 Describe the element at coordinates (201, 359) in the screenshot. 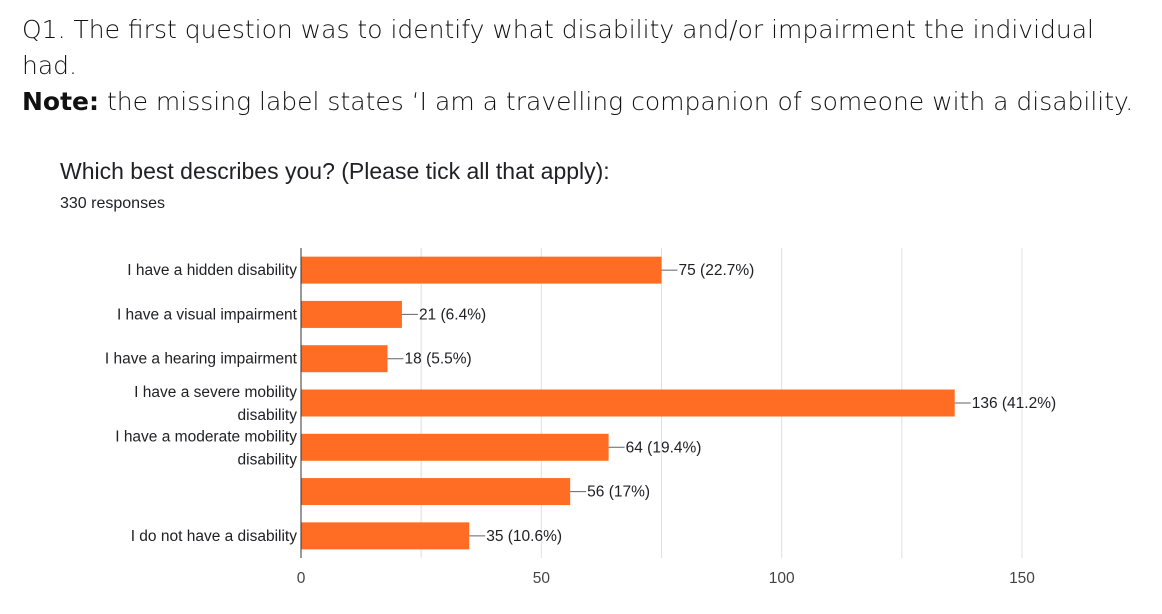

I see `category-label: I have a hearing impairment` at that location.